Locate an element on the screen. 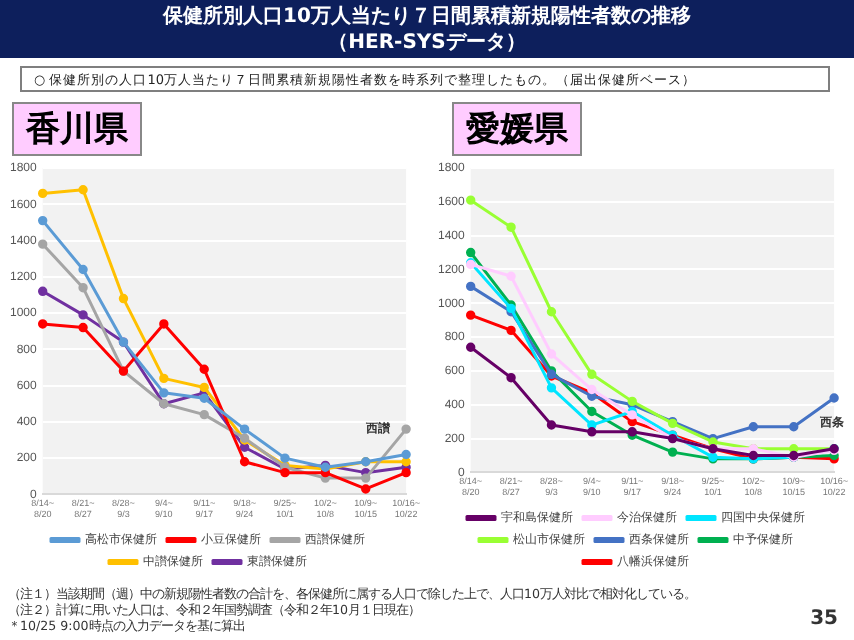  text: 保健所別人口10万人当たり７日間累積新規陽性者数の推移 is located at coordinates (426, 17).